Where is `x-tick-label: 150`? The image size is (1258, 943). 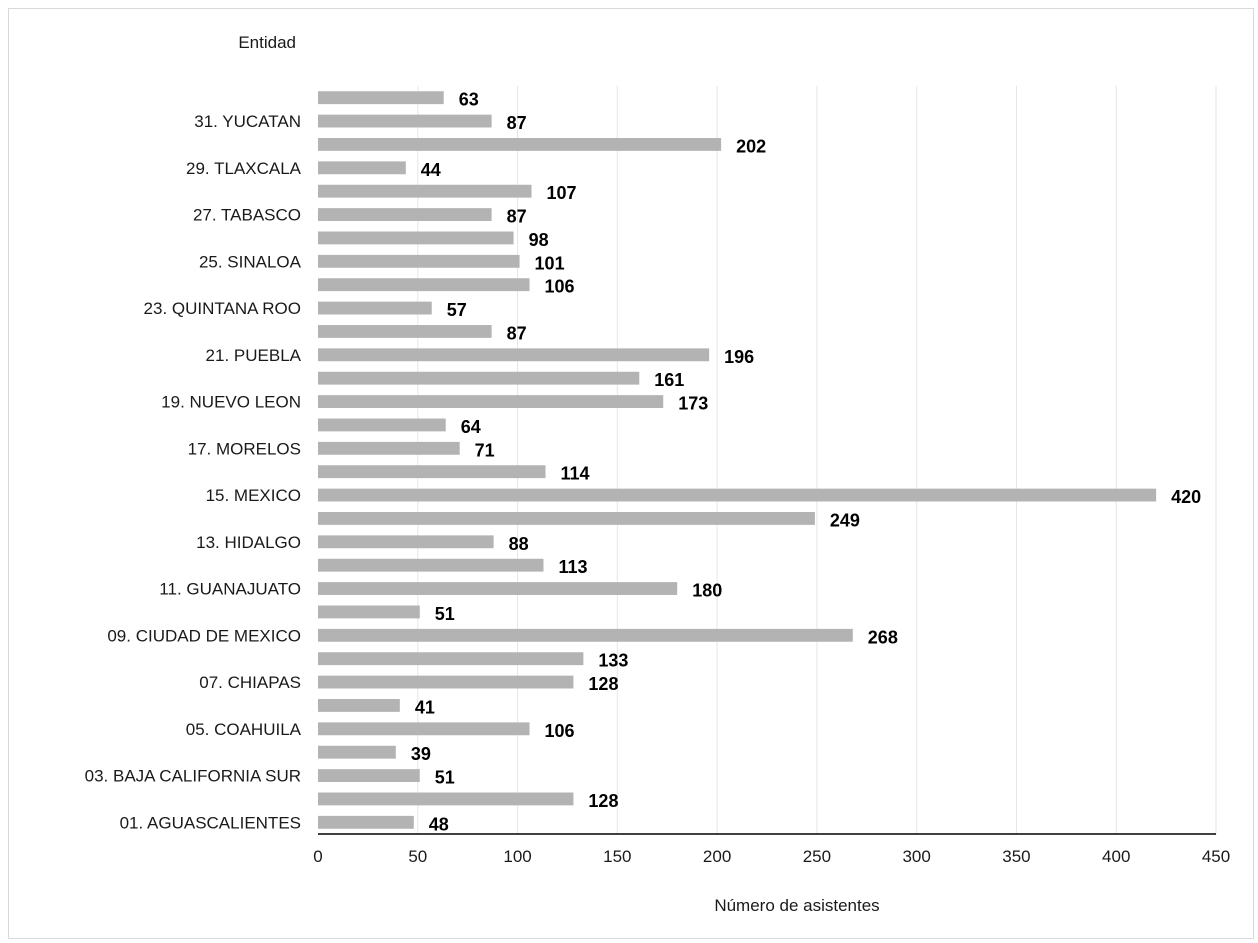
x-tick-label: 150 is located at coordinates (617, 856).